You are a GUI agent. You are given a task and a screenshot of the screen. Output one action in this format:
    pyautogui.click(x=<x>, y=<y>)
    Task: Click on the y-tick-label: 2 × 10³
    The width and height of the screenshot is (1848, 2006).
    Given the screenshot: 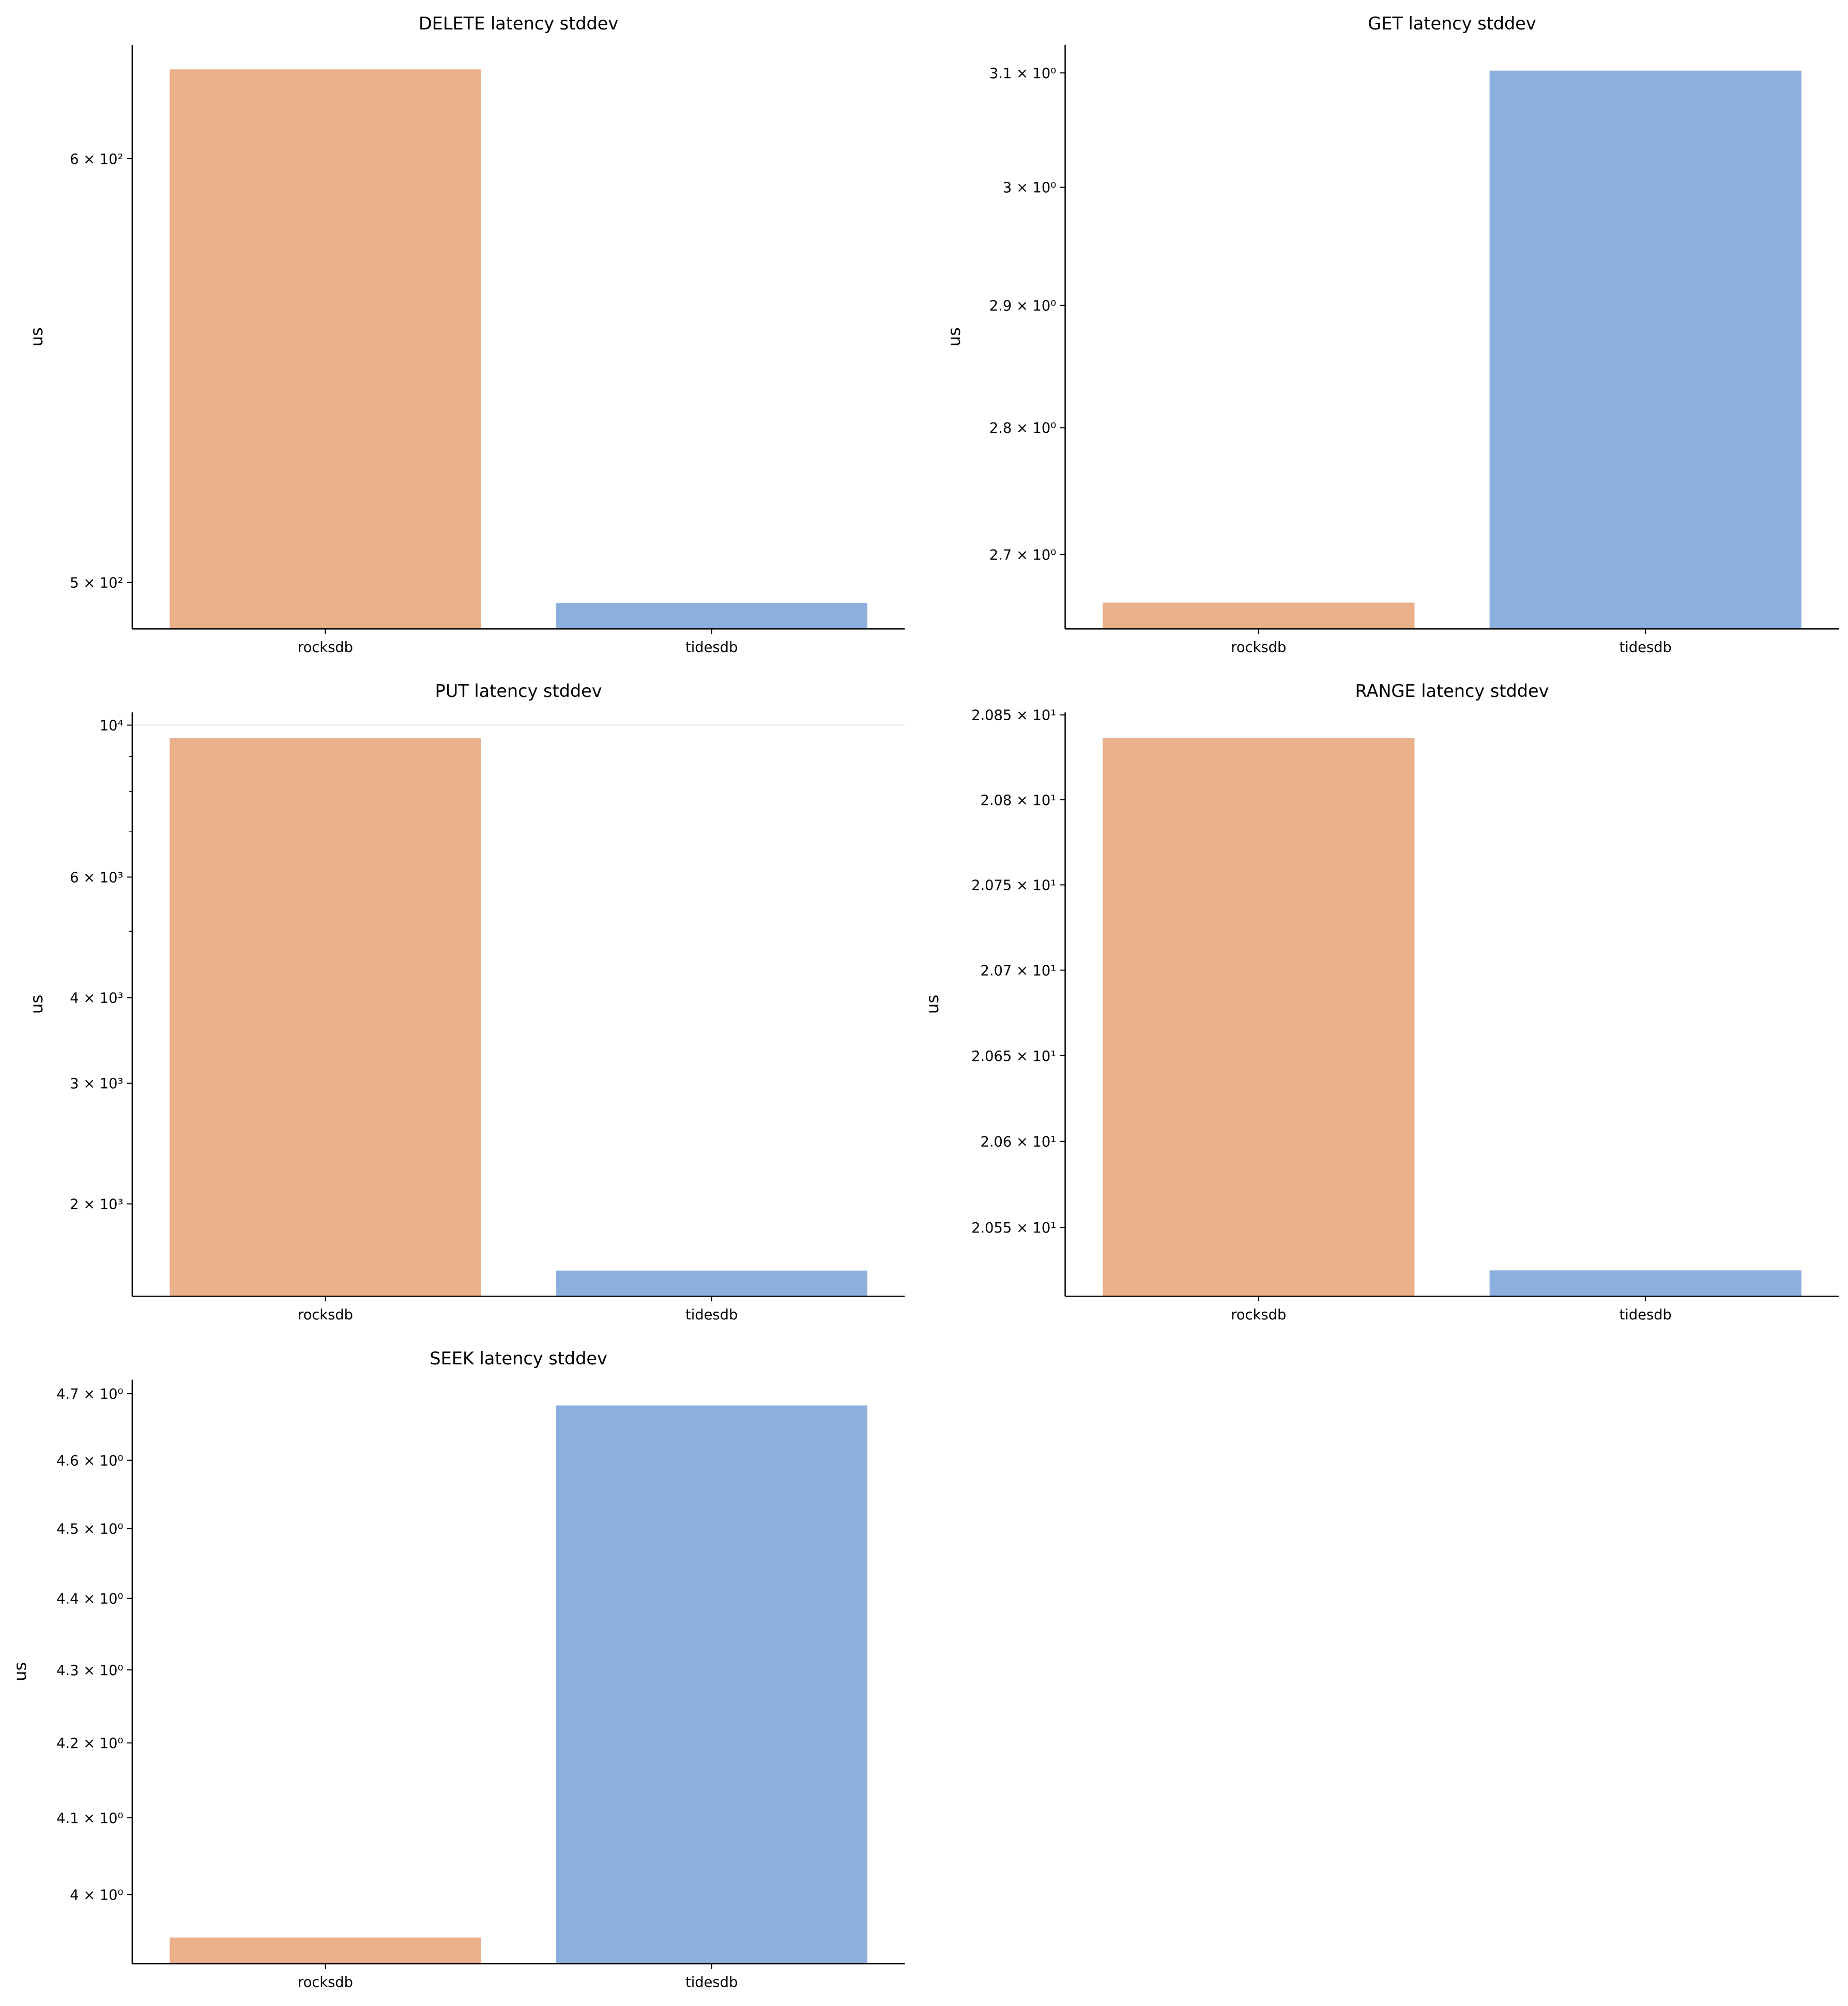 What is the action you would take?
    pyautogui.click(x=96, y=1204)
    